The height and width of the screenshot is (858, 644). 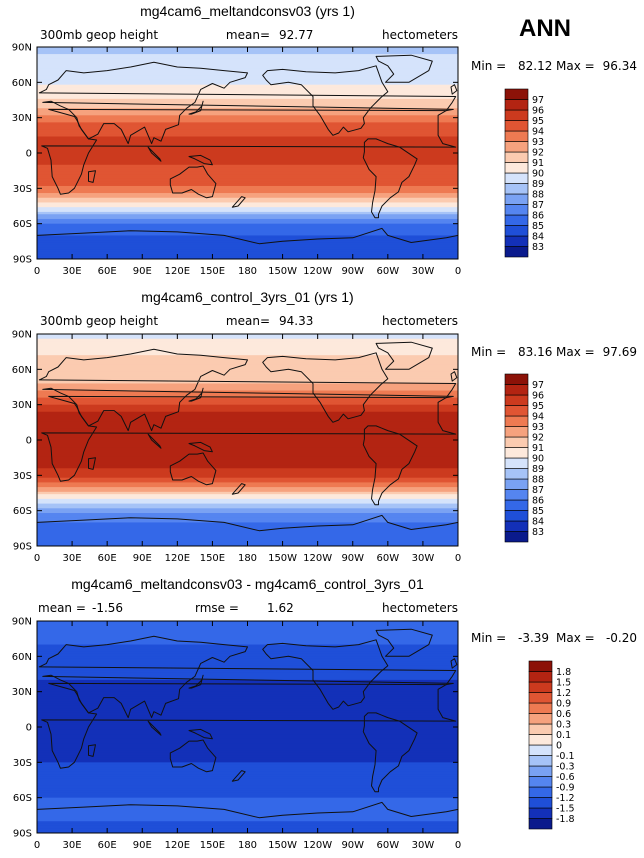 I want to click on y-tick-label: 0, so click(x=29, y=154).